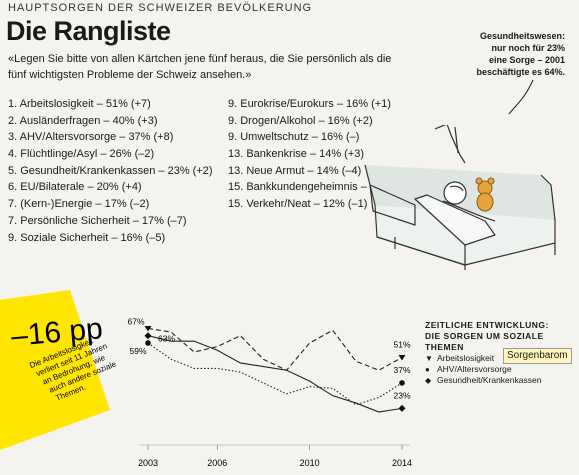 Image resolution: width=579 pixels, height=475 pixels. What do you see at coordinates (466, 358) in the screenshot?
I see `legend-label: Arbeitslosigkeit` at bounding box center [466, 358].